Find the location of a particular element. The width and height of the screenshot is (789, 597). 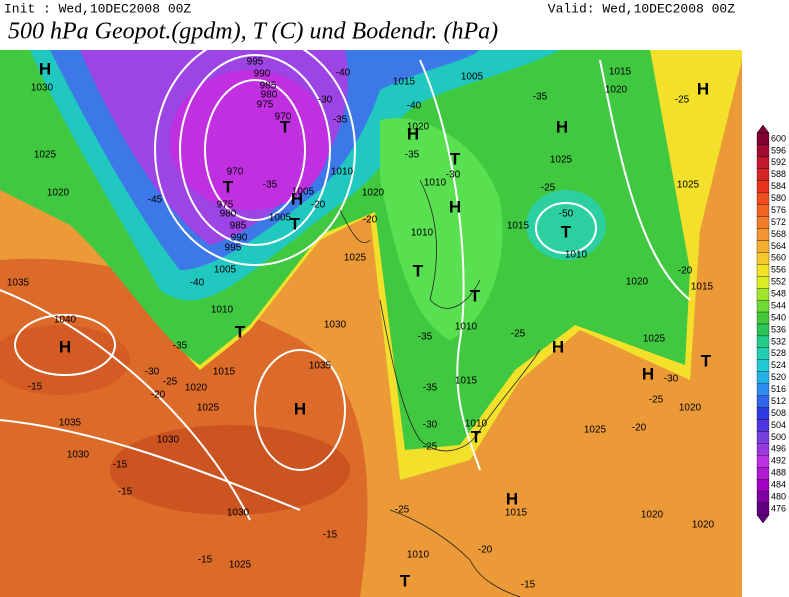

contour-label: -50 is located at coordinates (566, 214).